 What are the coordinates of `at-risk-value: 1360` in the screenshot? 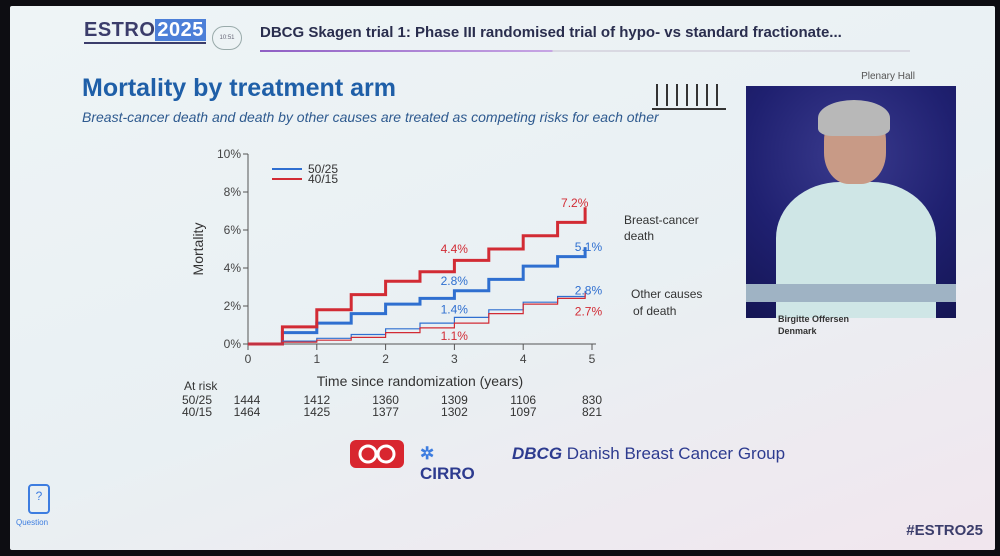 It's located at (385, 400).